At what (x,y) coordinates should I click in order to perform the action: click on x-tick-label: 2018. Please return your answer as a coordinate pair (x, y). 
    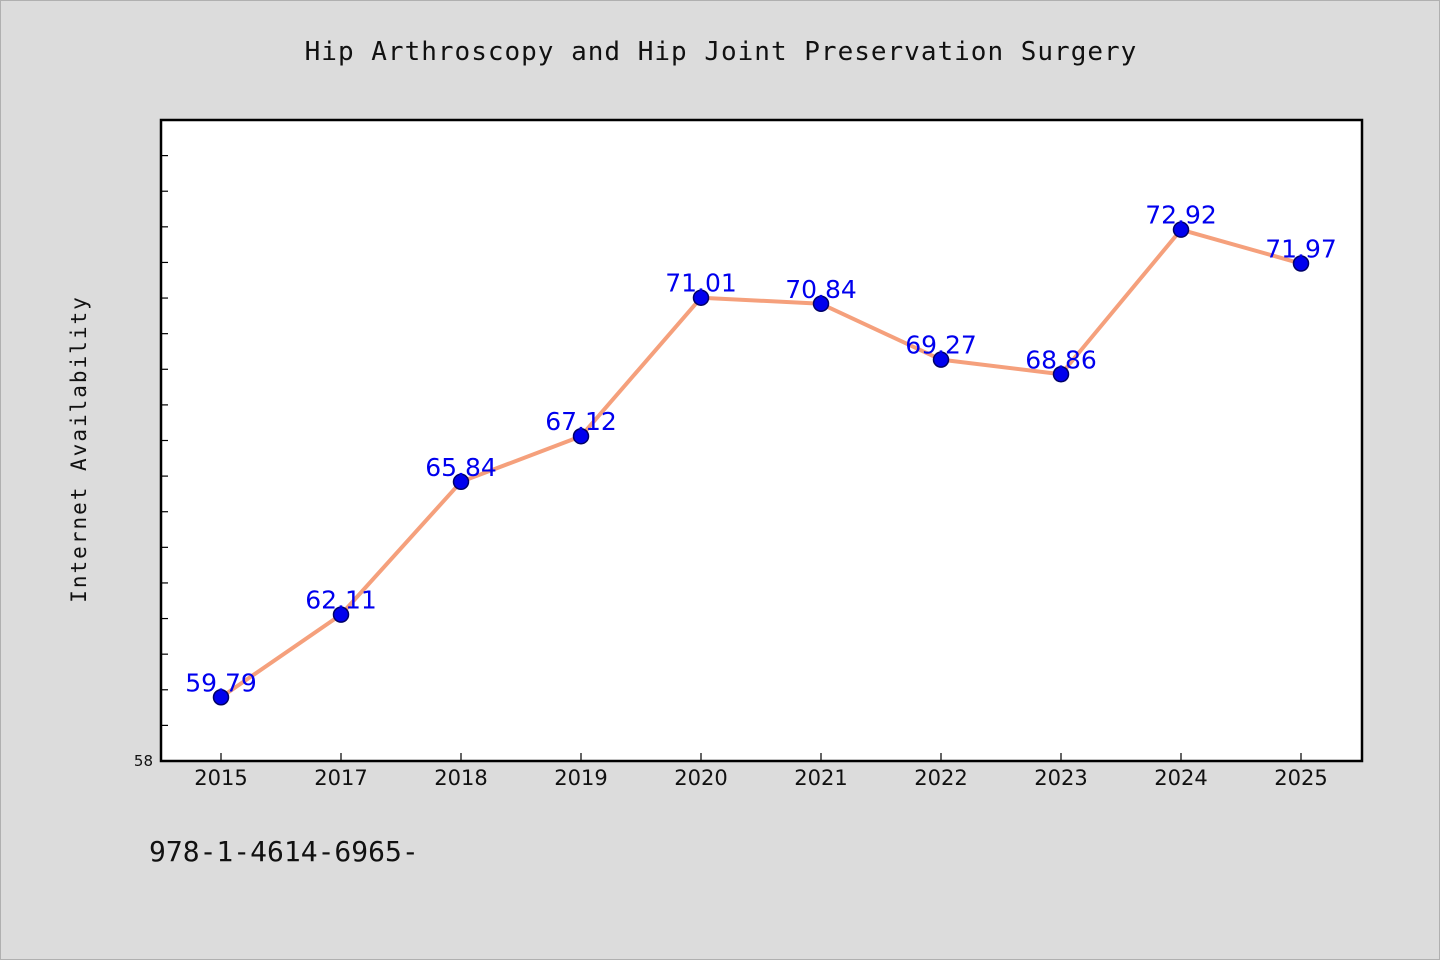
    Looking at the image, I should click on (460, 778).